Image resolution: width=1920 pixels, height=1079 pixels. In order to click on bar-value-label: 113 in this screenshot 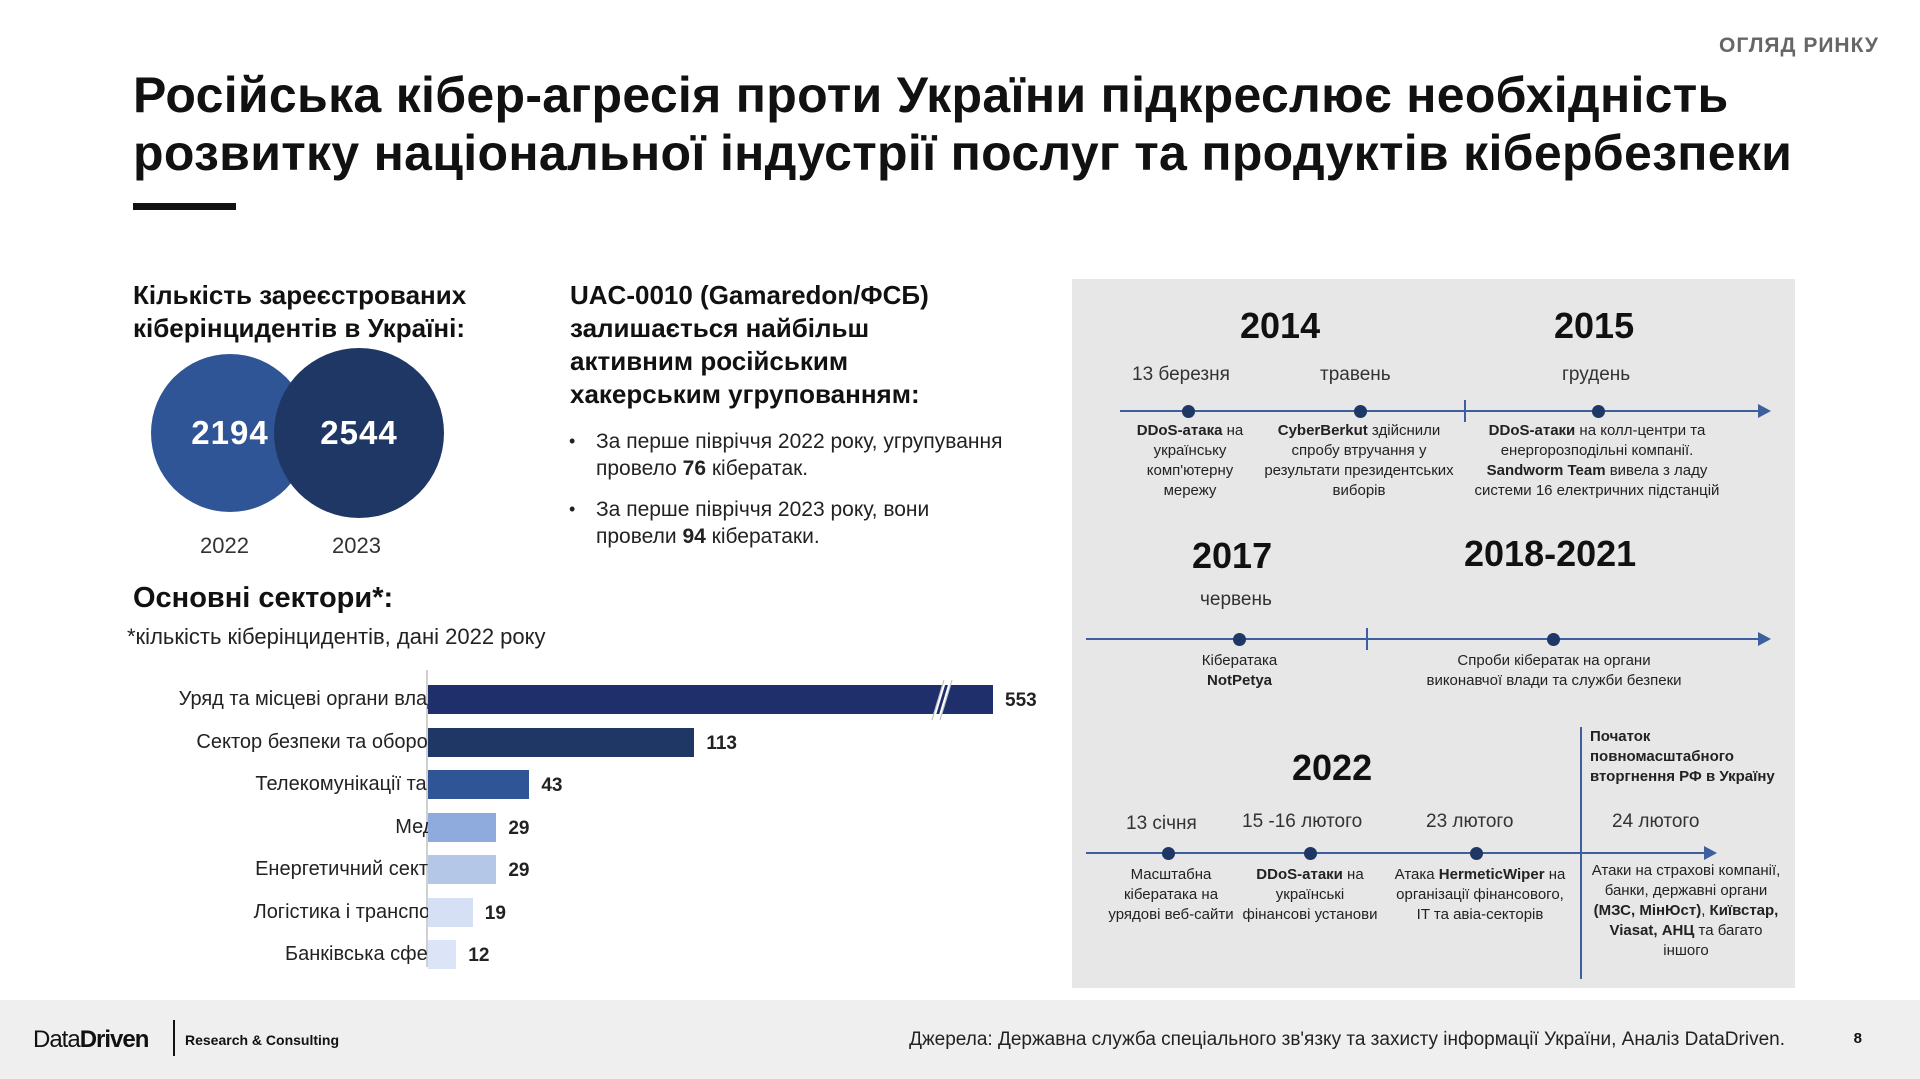, I will do `click(721, 743)`.